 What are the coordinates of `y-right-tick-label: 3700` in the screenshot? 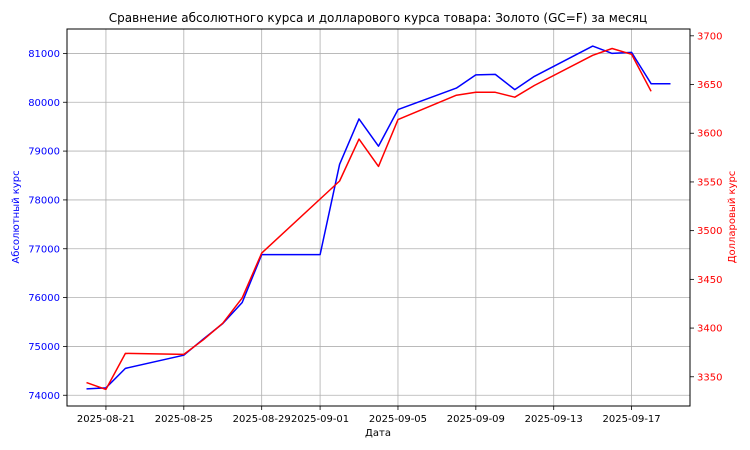 It's located at (709, 36).